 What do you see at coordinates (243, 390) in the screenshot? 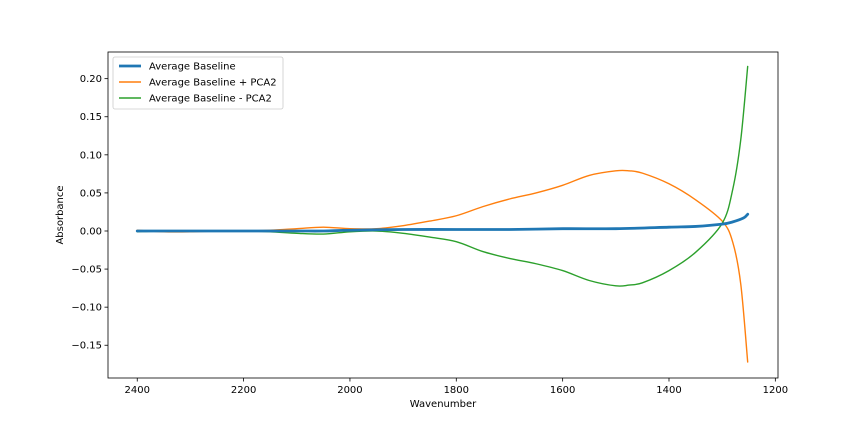
I see `x-tick-label: 2200` at bounding box center [243, 390].